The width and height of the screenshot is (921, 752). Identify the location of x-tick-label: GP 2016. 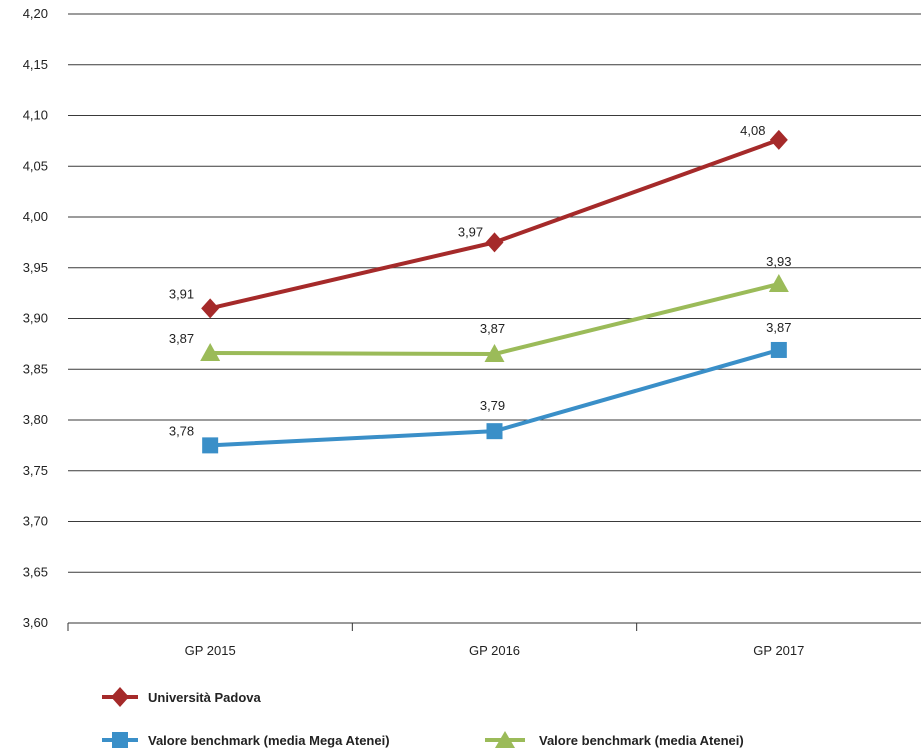
(494, 650).